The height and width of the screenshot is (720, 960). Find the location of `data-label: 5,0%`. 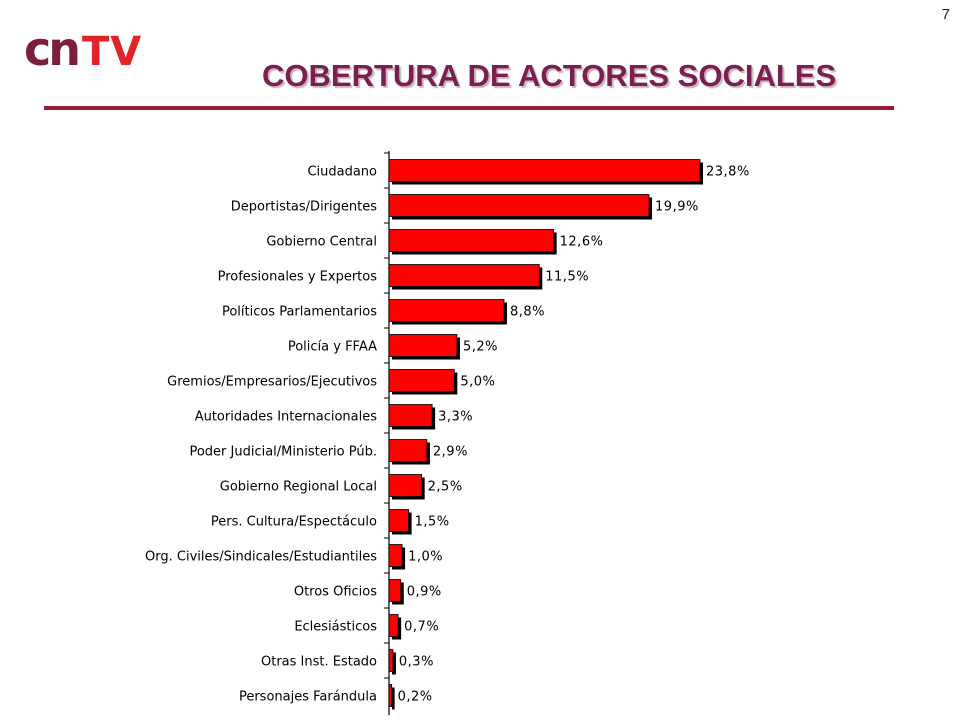

data-label: 5,0% is located at coordinates (477, 382).